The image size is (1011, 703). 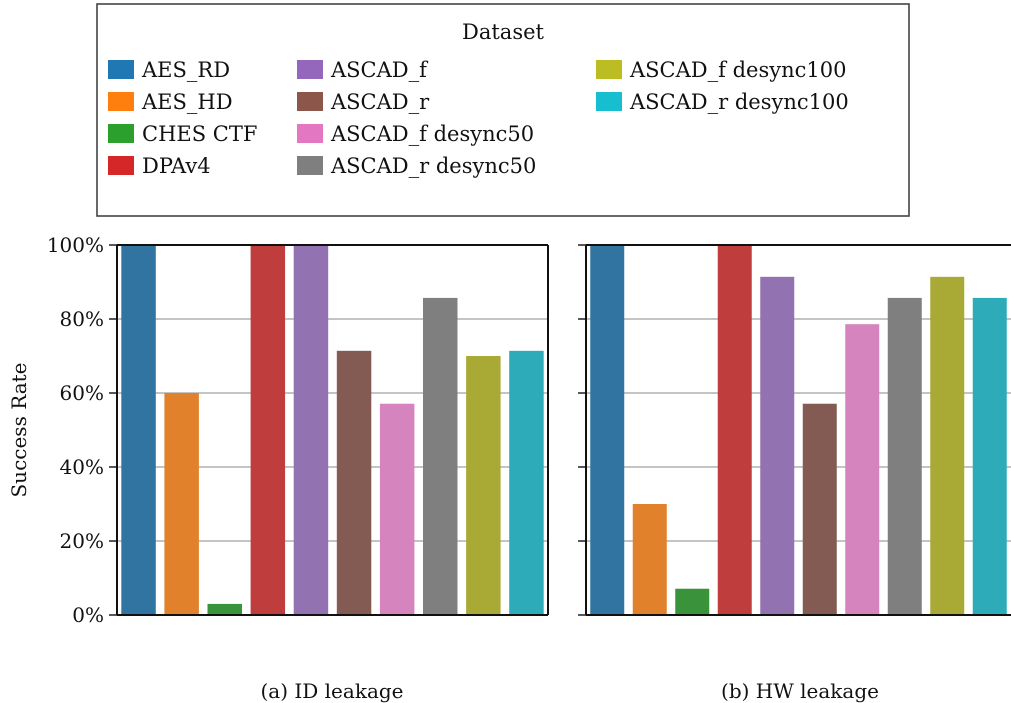 I want to click on legend-entry: ASCAD_f, so click(x=363, y=70).